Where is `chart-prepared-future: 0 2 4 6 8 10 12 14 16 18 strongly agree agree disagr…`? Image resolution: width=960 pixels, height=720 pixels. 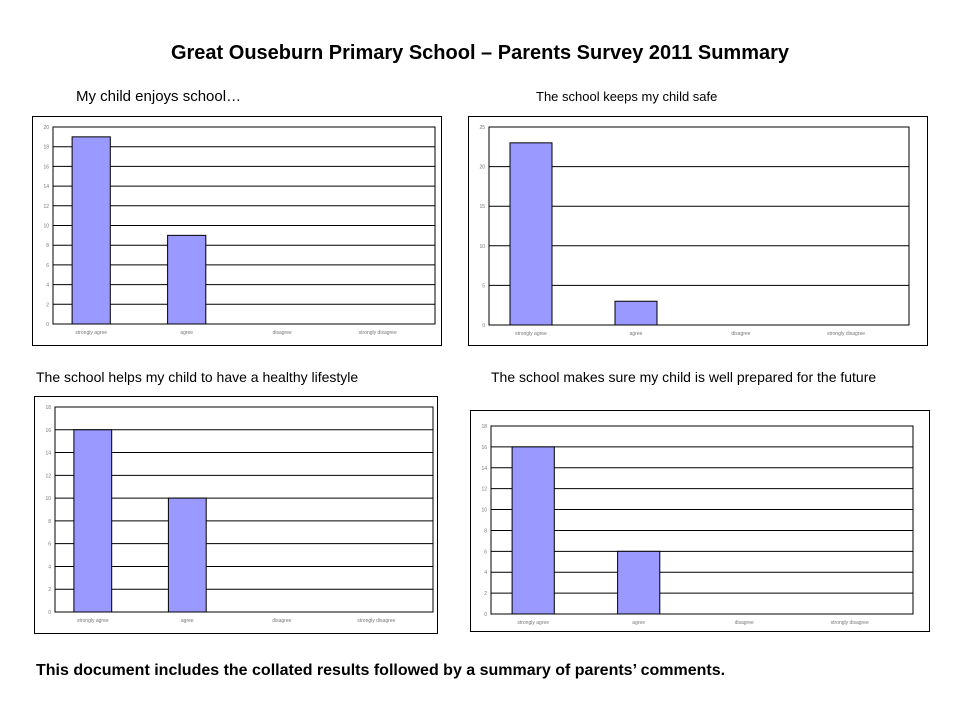
chart-prepared-future: 0 2 4 6 8 10 12 14 16 18 strongly agree agree disagr… is located at coordinates (700, 521).